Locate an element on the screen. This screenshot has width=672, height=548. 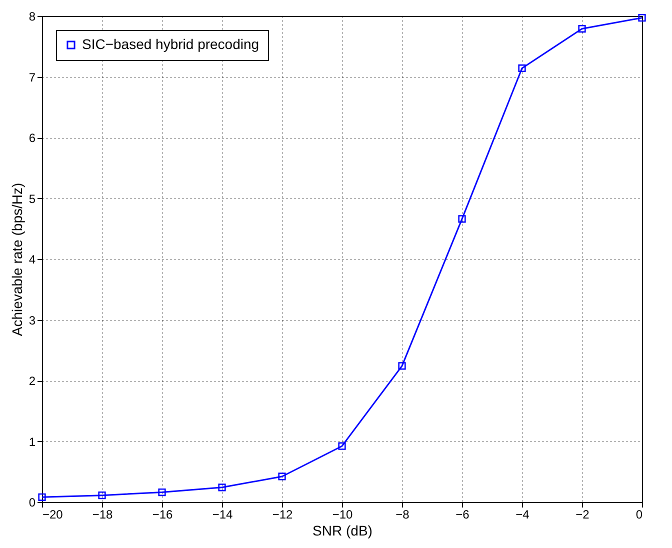
y-tick-label: 4 is located at coordinates (32, 259).